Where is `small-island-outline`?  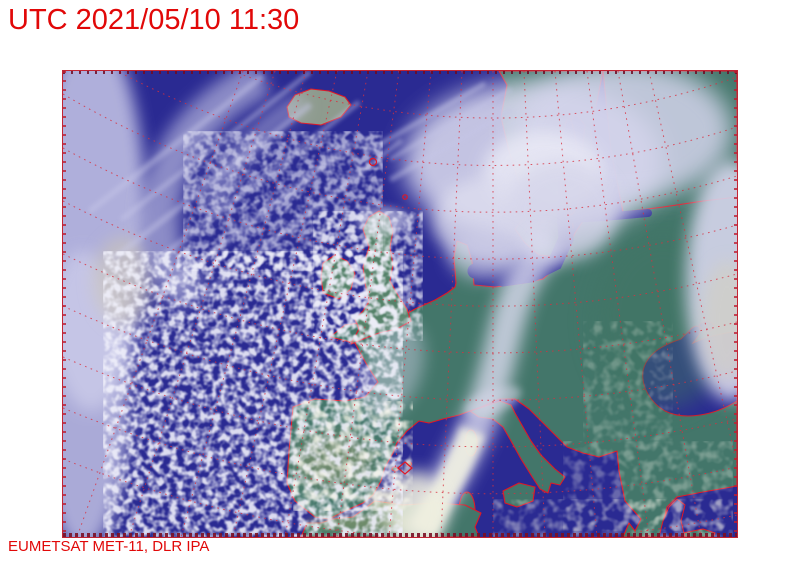
small-island-outline is located at coordinates (405, 197).